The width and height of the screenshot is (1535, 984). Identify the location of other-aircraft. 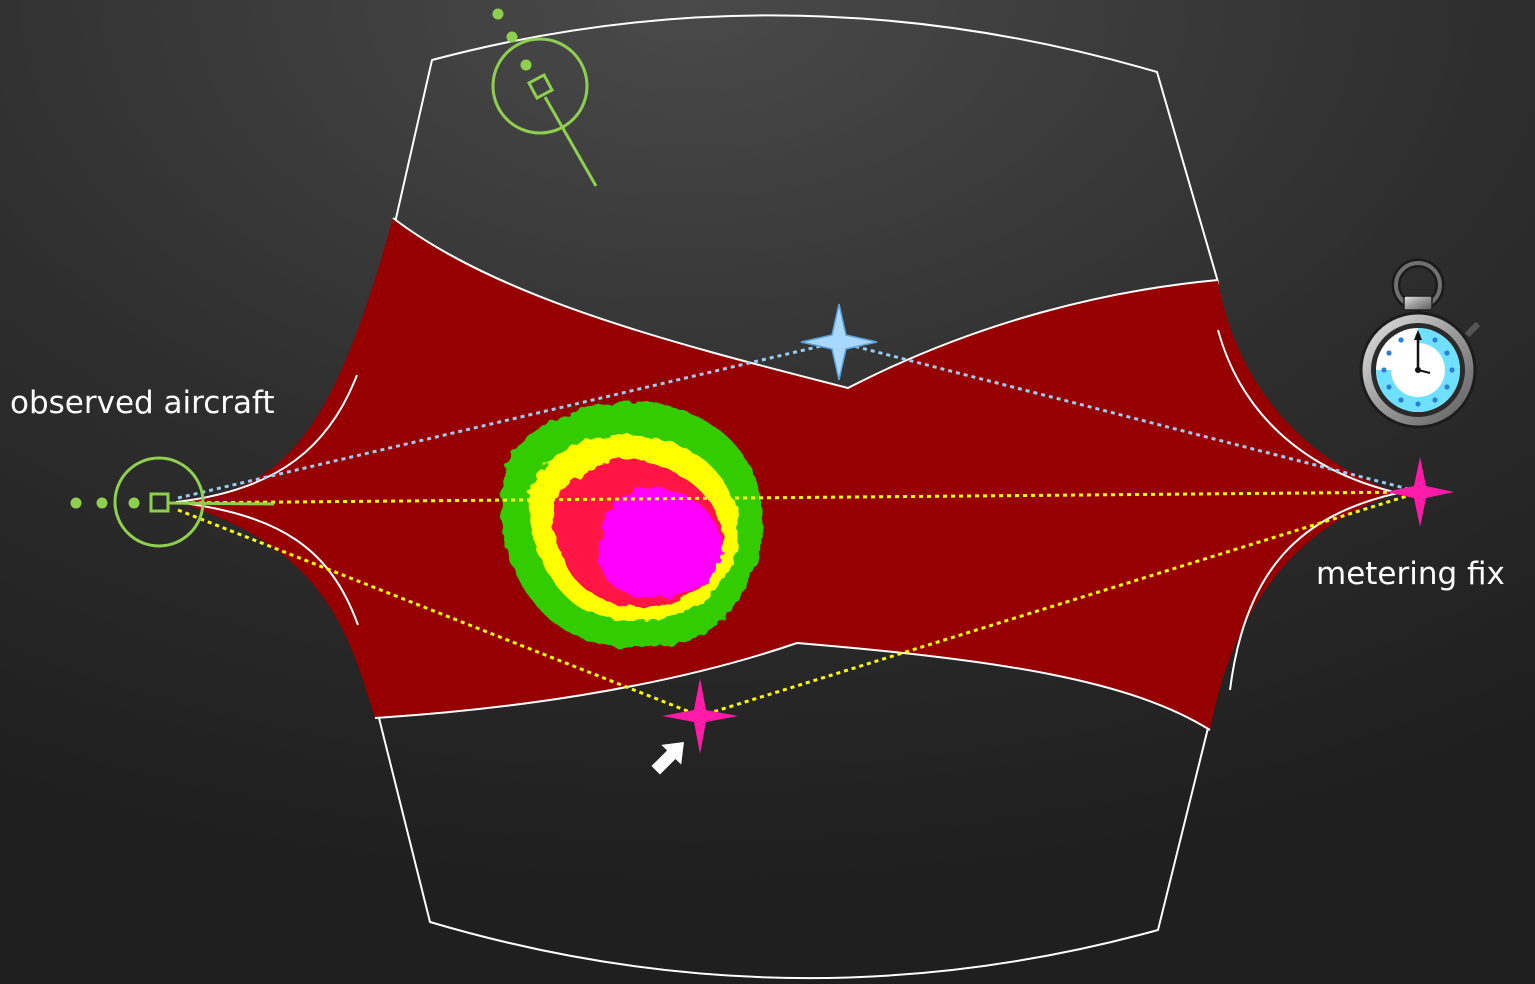
(544, 97).